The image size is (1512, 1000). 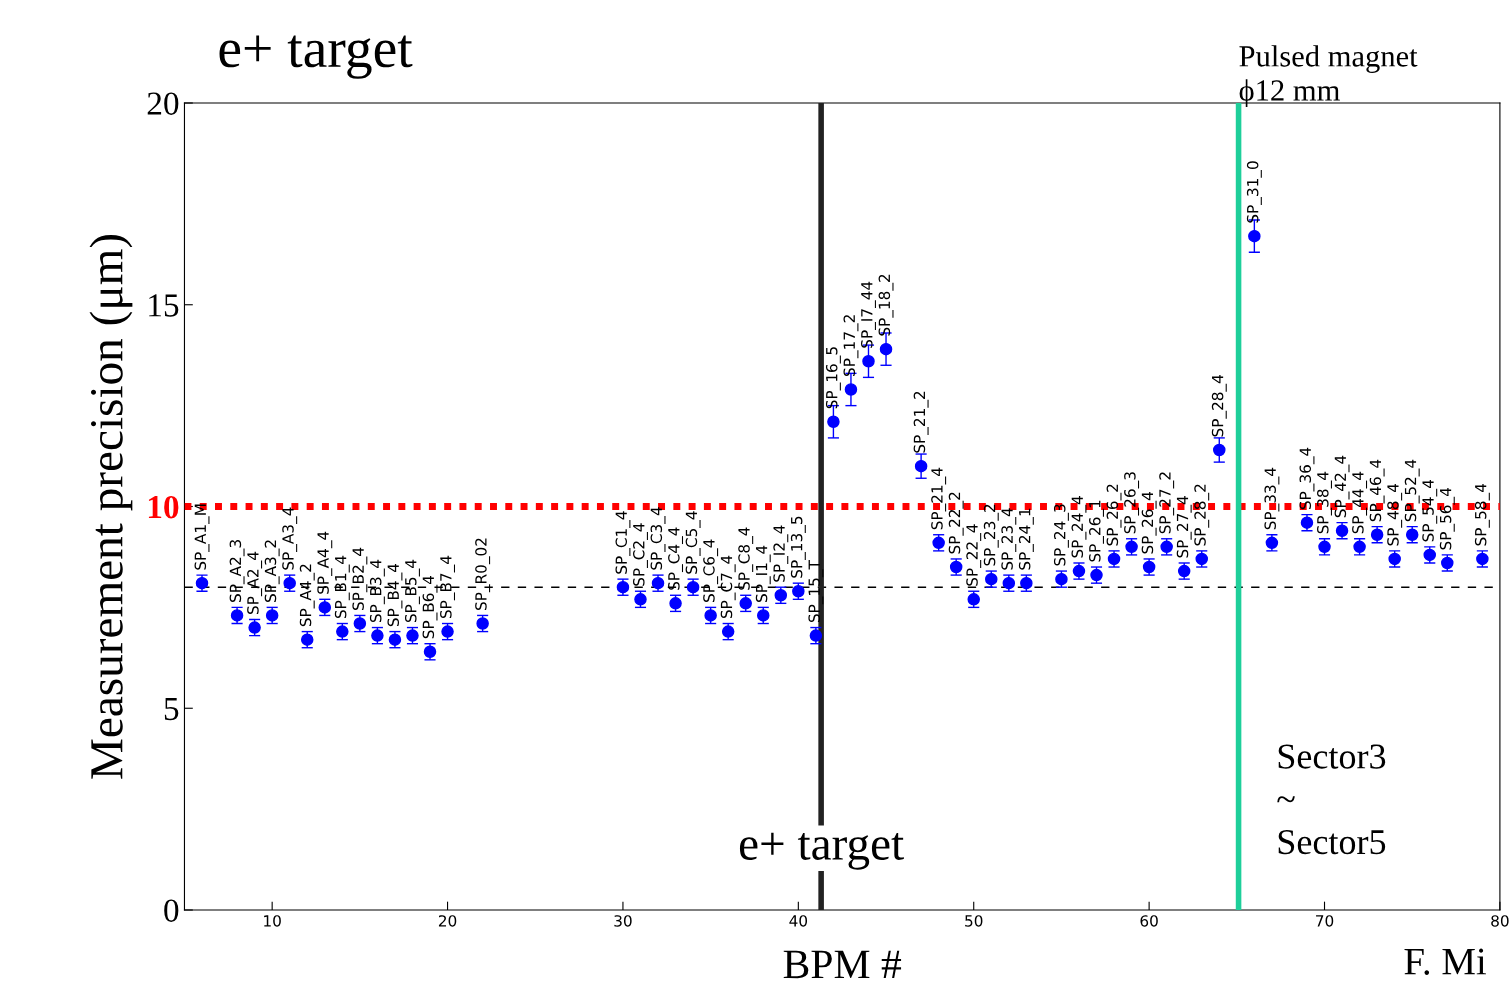 I want to click on annotation: SP_46_4, so click(x=1377, y=490).